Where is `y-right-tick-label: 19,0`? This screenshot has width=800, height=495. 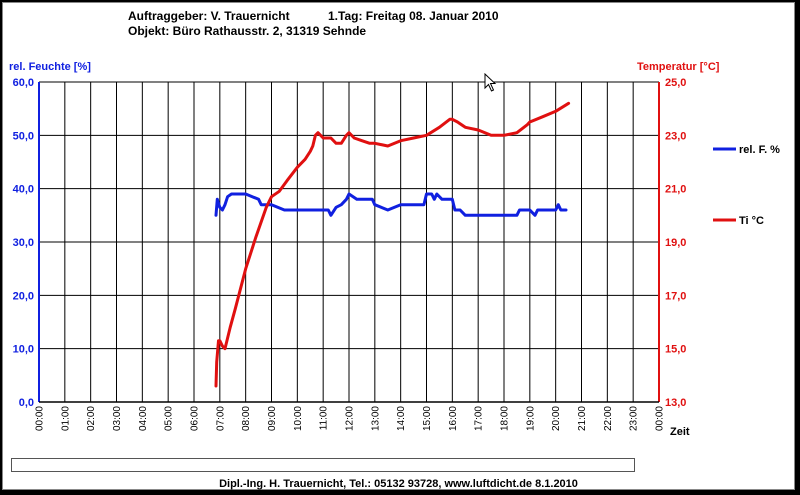 y-right-tick-label: 19,0 is located at coordinates (675, 243).